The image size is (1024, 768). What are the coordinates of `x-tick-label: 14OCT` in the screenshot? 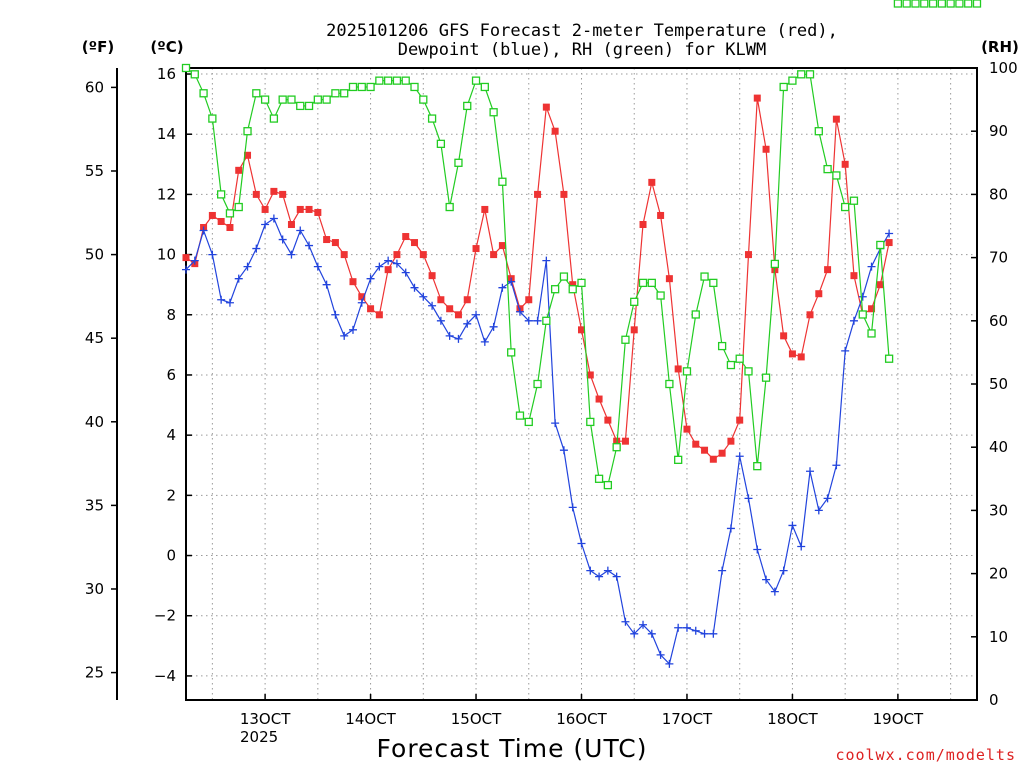 It's located at (370, 719).